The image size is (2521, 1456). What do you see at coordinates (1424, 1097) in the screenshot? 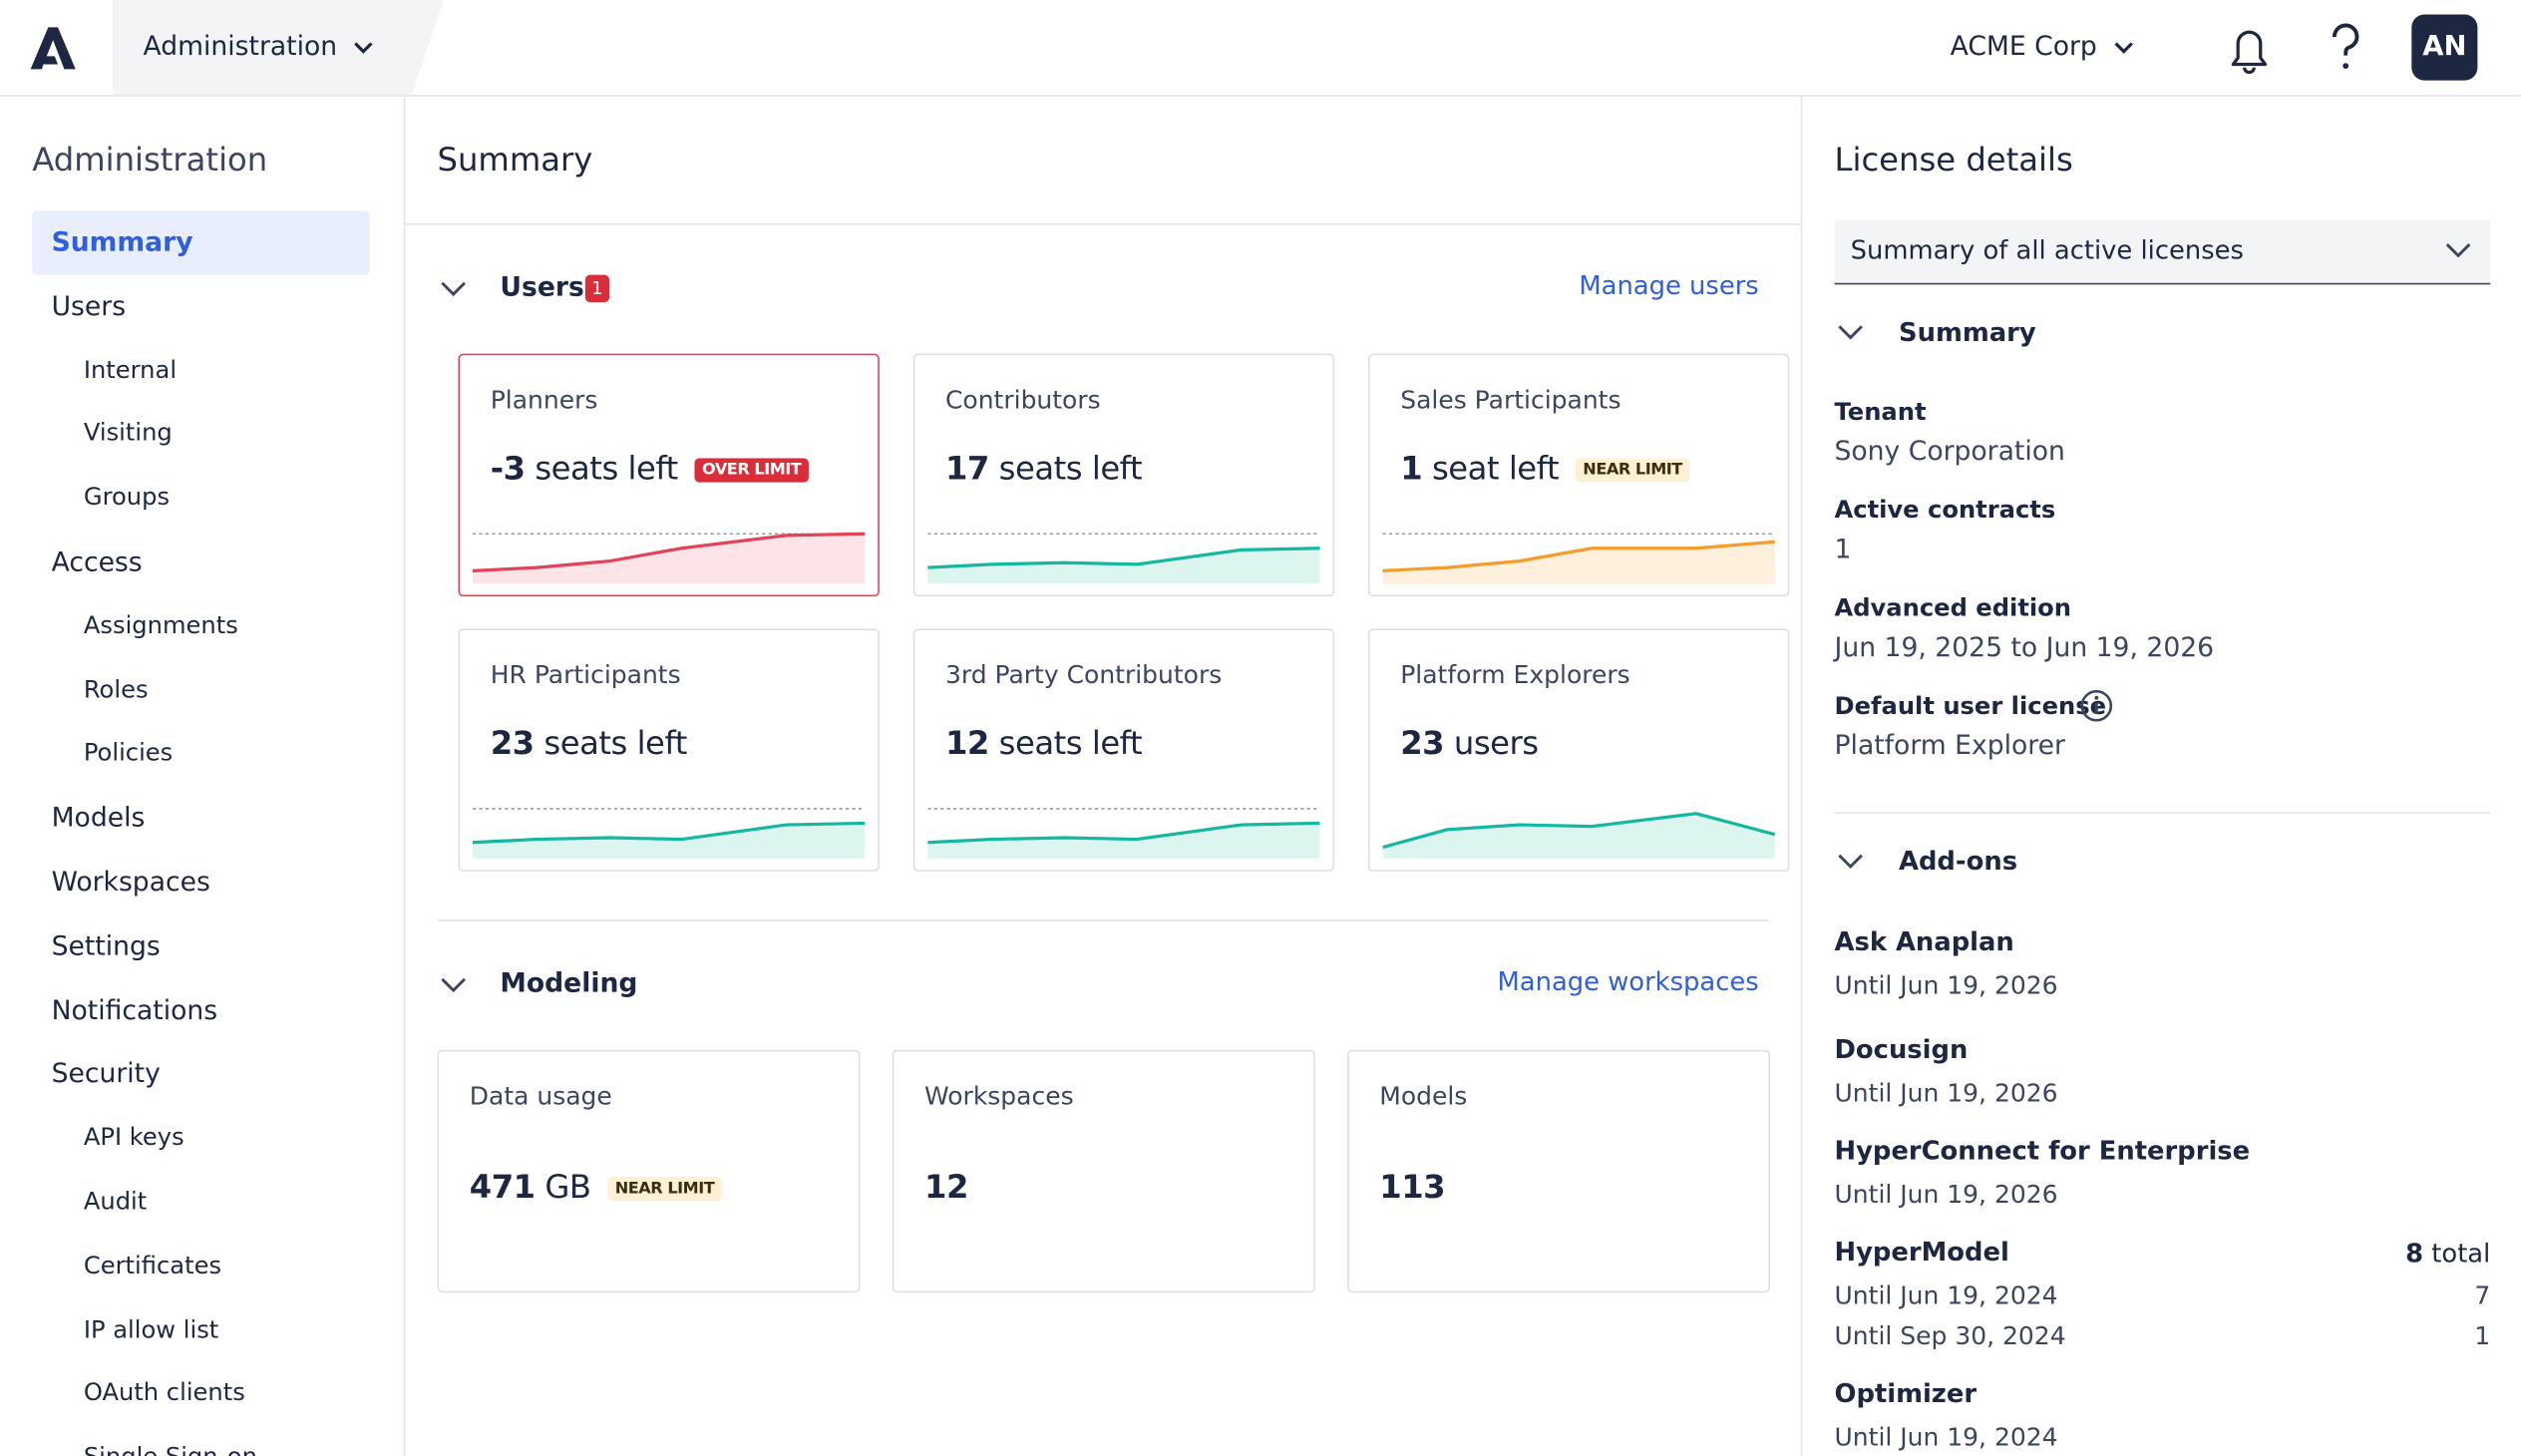
I see `card-title: Models` at bounding box center [1424, 1097].